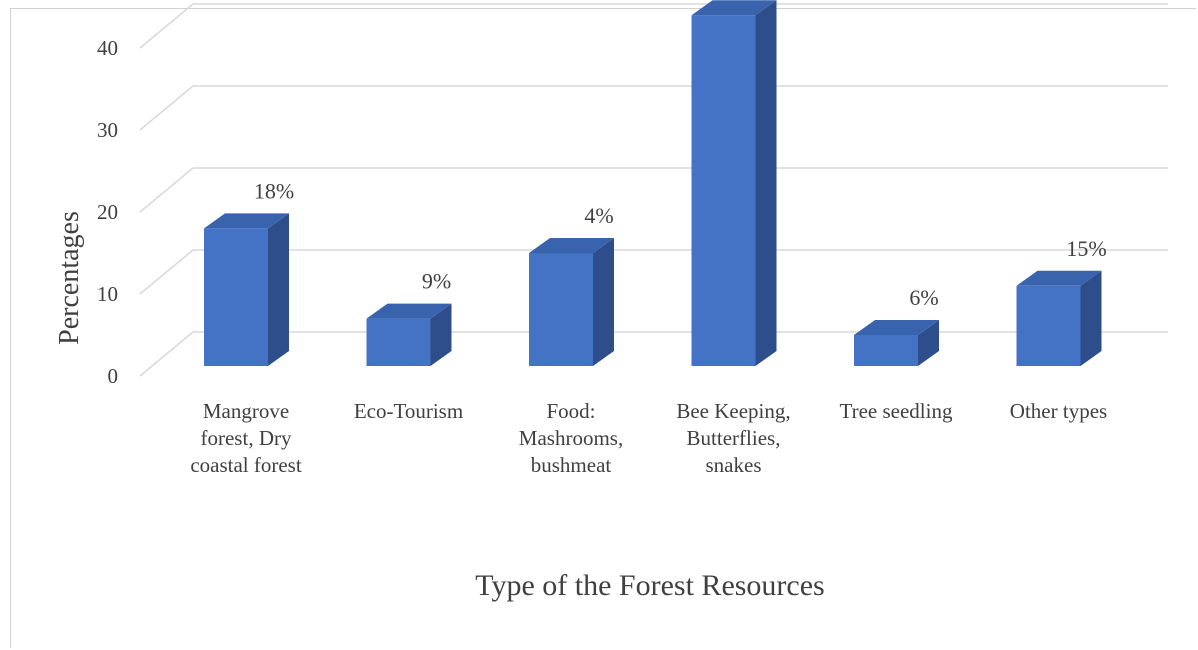  I want to click on category-label: Bee Keeping, Butterflies, snakes, so click(733, 438).